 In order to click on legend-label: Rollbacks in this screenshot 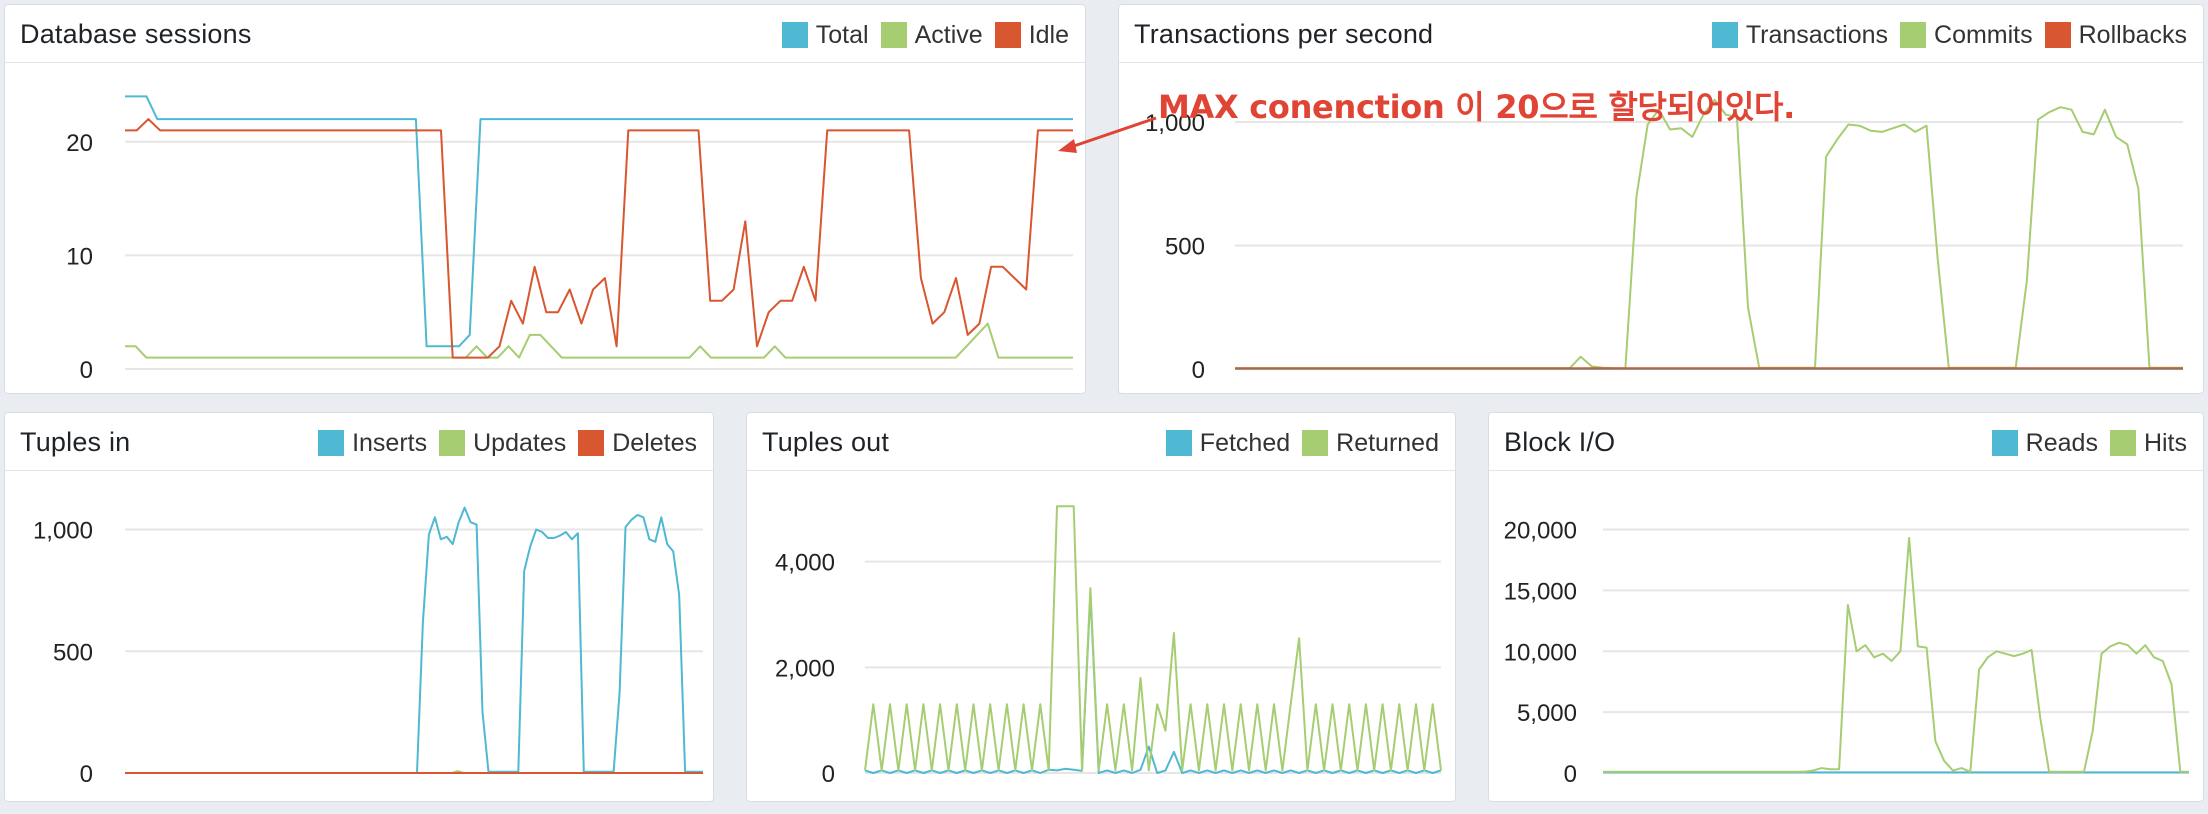, I will do `click(2132, 34)`.